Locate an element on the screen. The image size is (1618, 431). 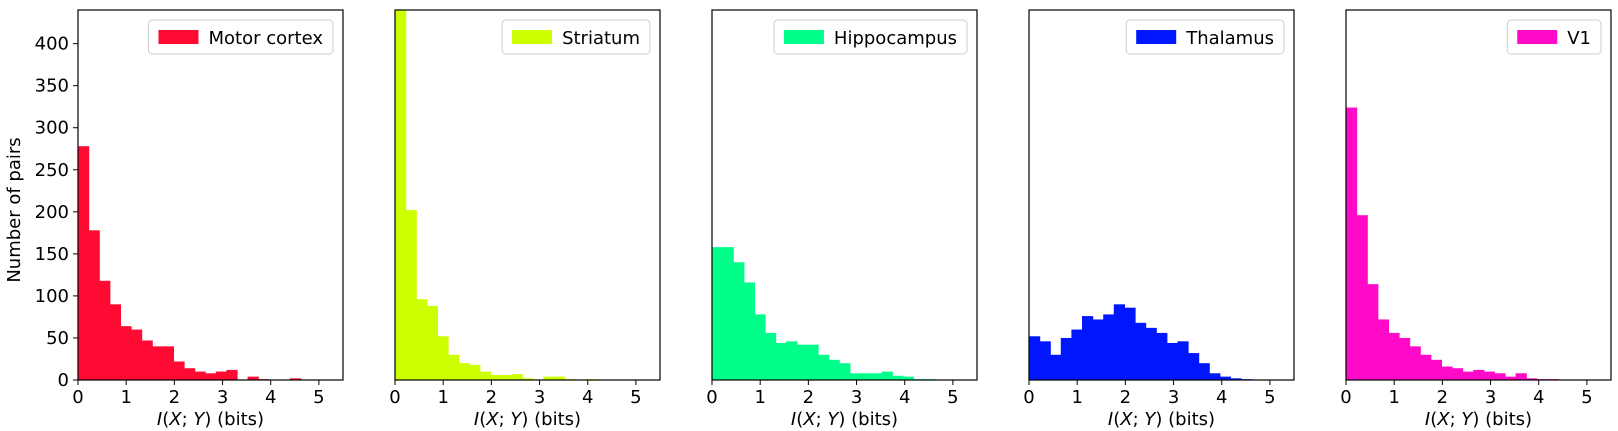
legend-label: V1 is located at coordinates (1579, 38).